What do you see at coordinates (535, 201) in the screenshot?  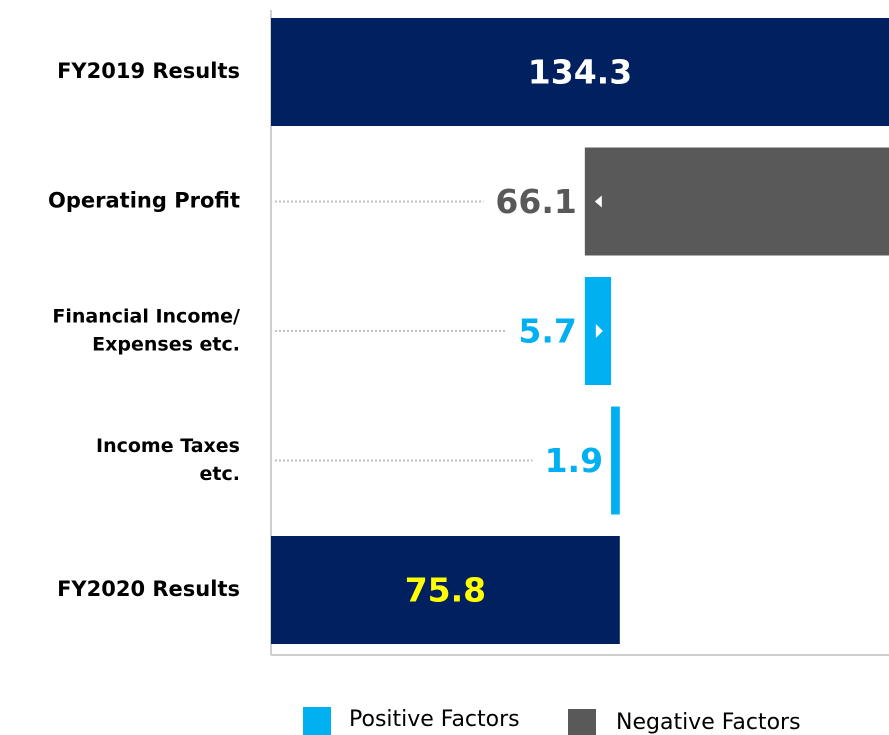 I see `value-label: 66.1` at bounding box center [535, 201].